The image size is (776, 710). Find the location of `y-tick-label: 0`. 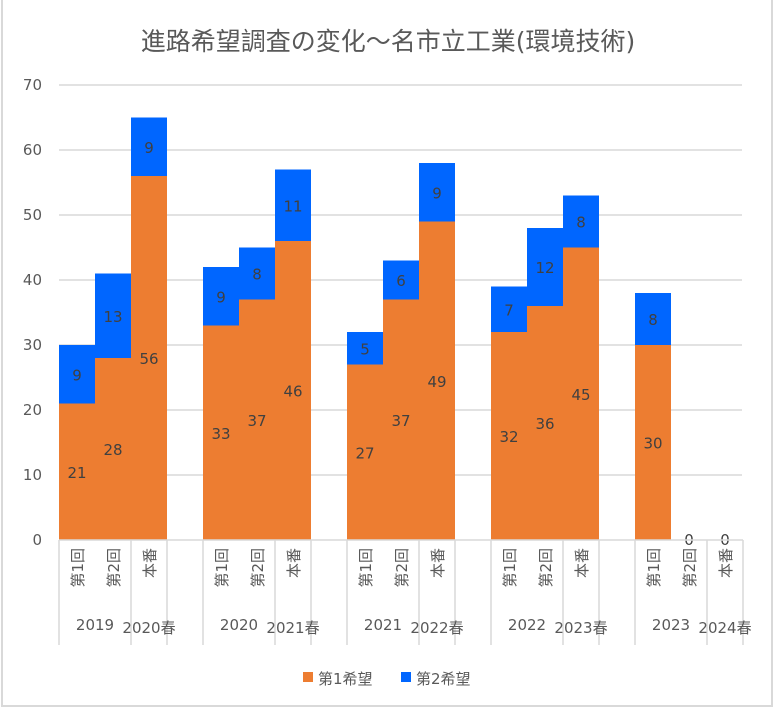

y-tick-label: 0 is located at coordinates (37, 540).